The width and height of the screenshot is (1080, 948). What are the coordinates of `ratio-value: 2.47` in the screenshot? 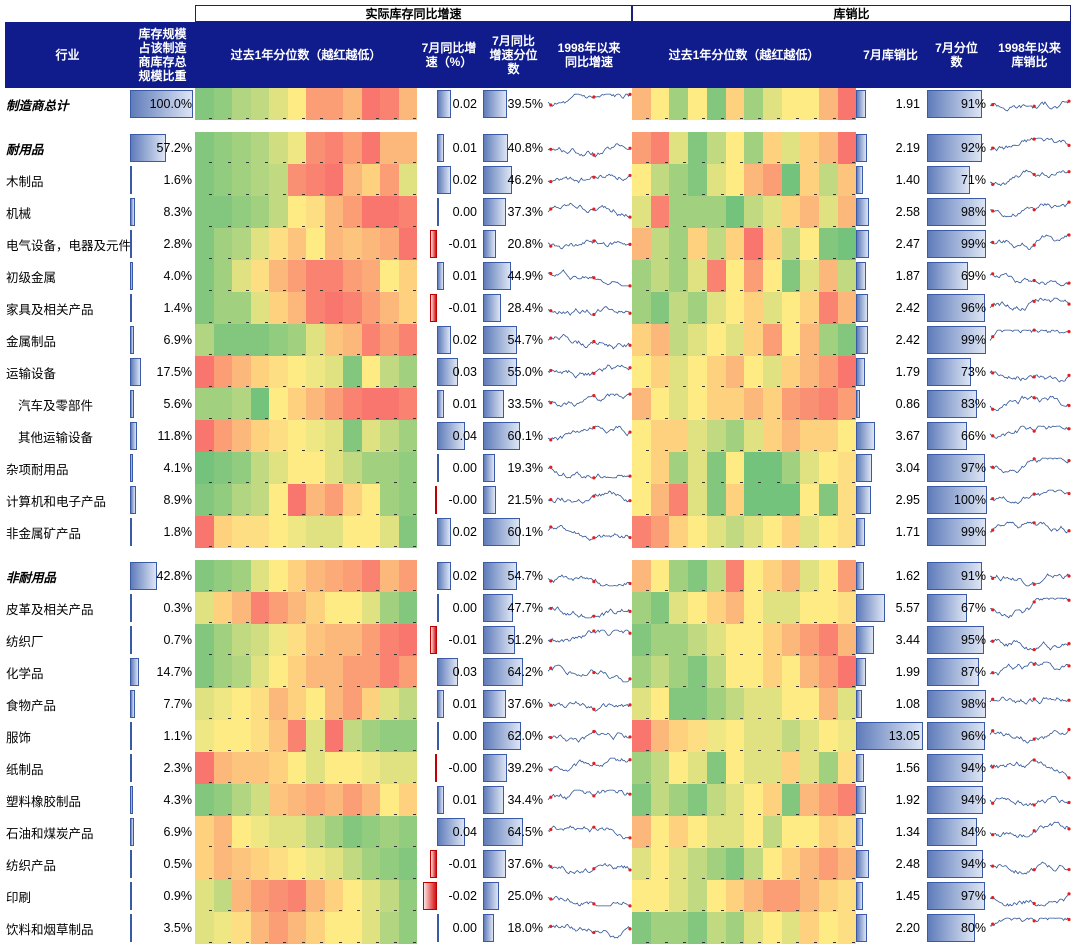 It's located at (907, 244).